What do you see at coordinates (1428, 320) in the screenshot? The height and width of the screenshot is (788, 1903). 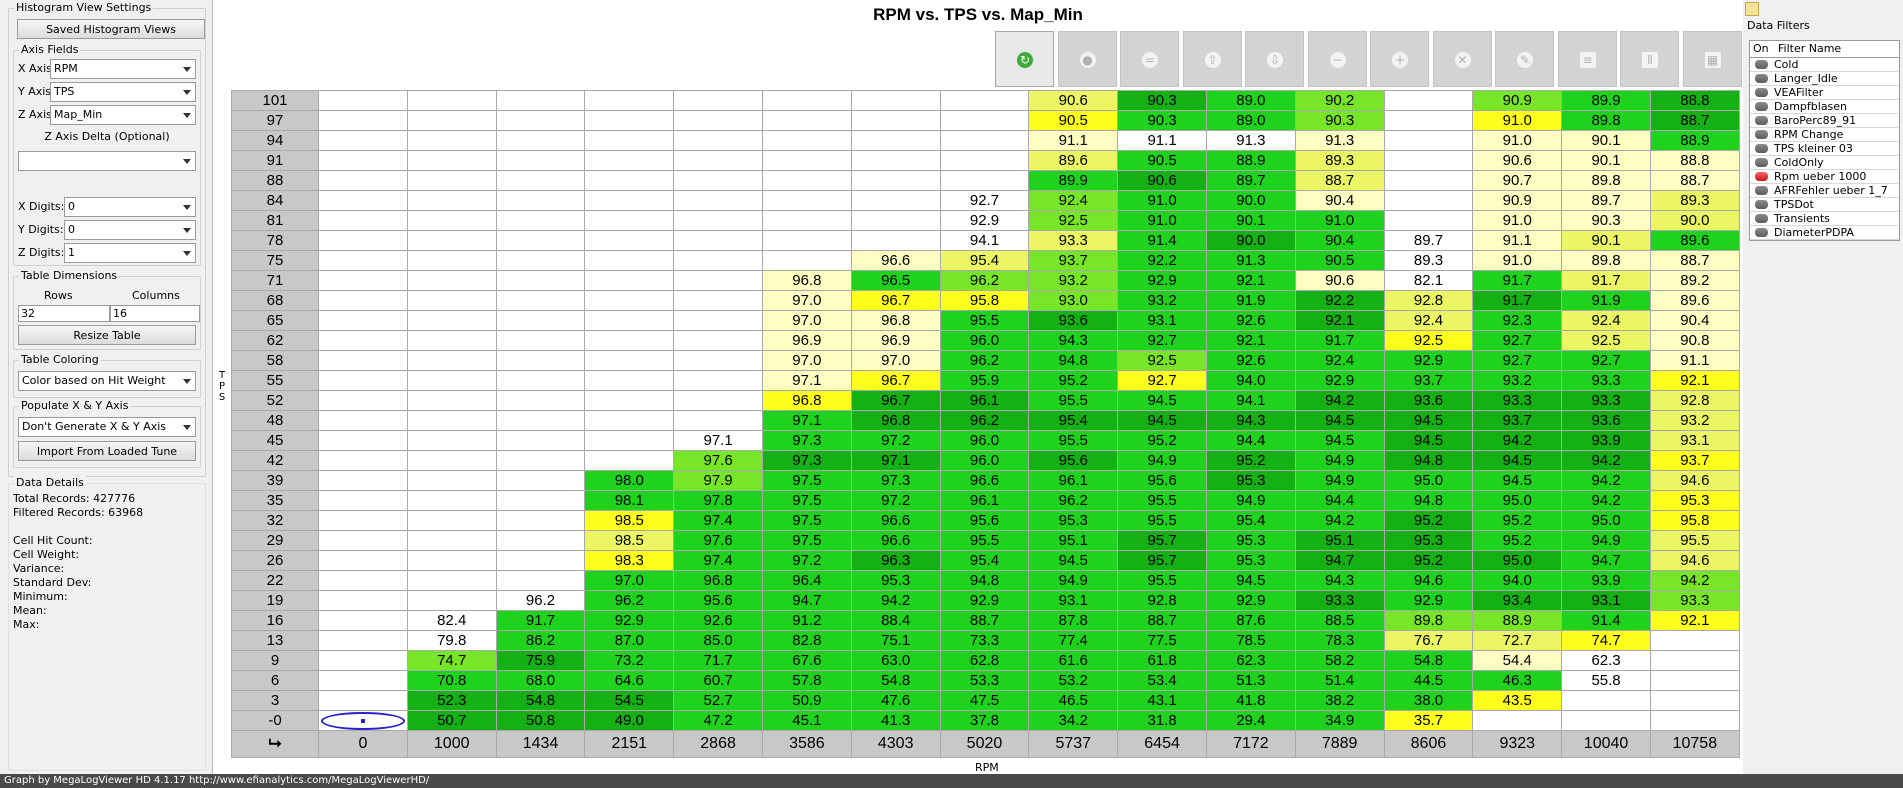 I see `histogram-cell: 92.4` at bounding box center [1428, 320].